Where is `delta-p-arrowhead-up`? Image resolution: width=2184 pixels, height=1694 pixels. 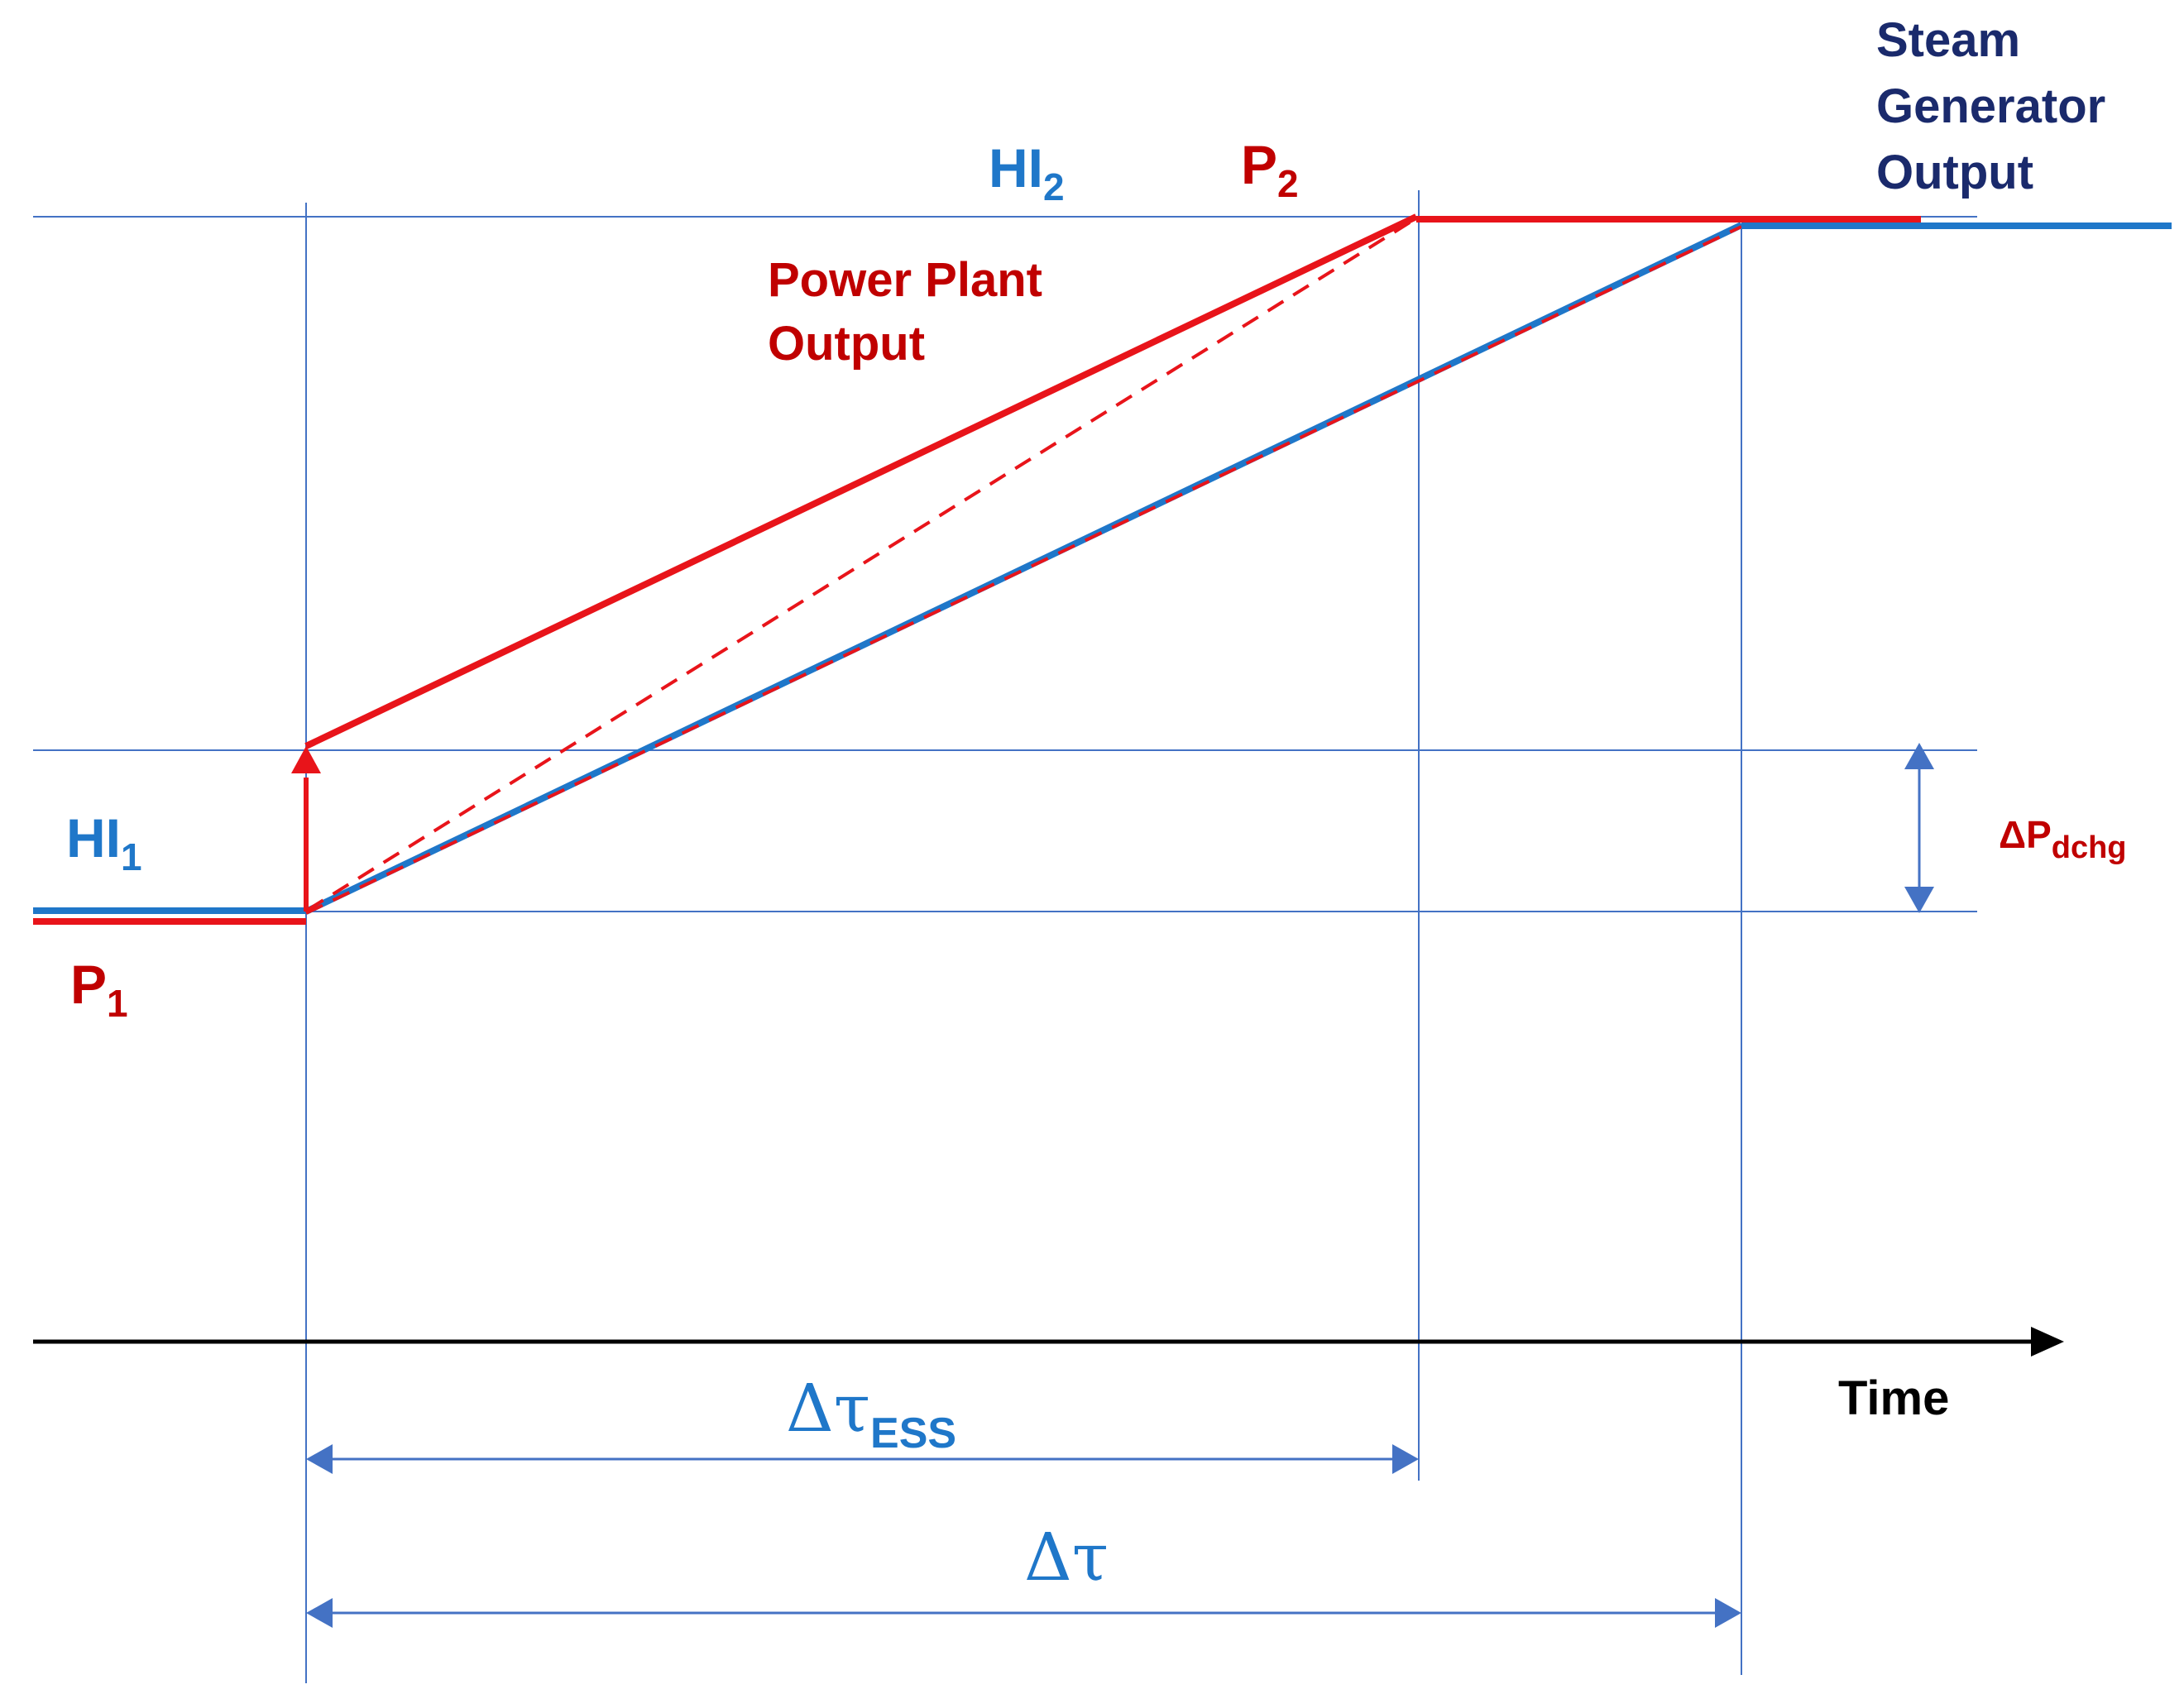
delta-p-arrowhead-up is located at coordinates (1919, 756).